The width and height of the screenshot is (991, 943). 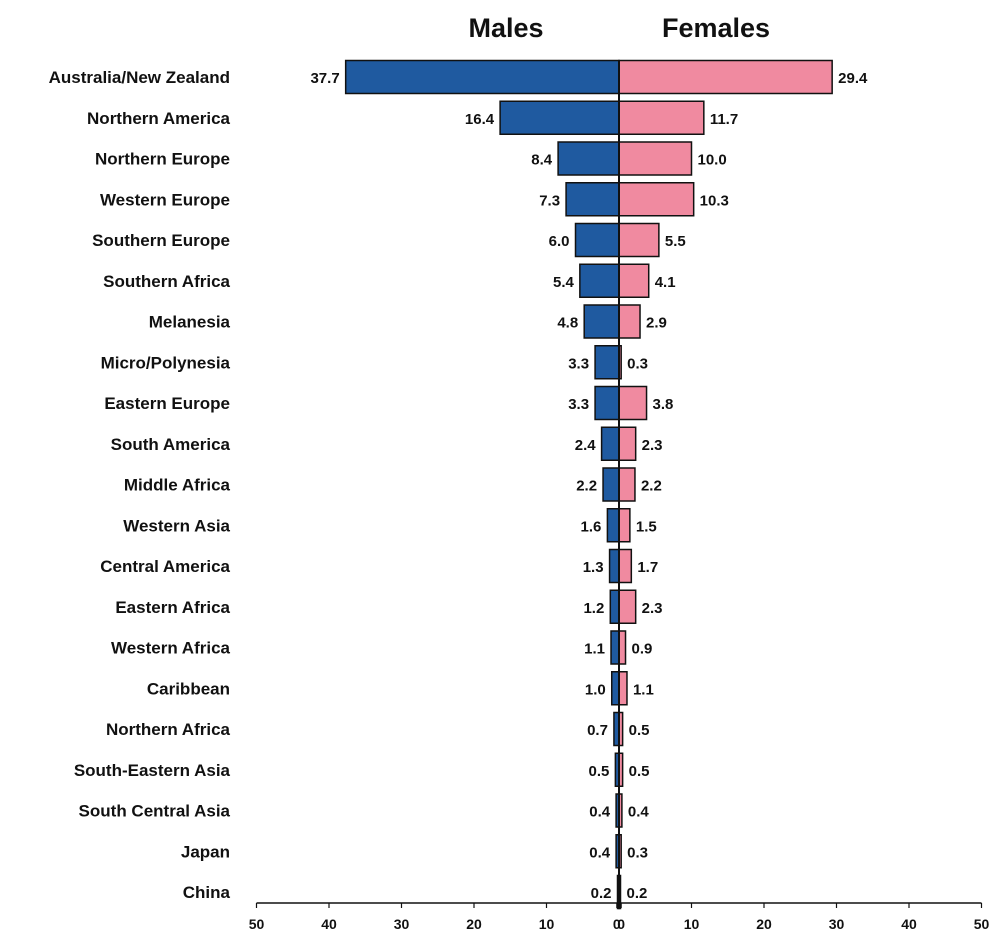 What do you see at coordinates (207, 892) in the screenshot?
I see `category-label: China` at bounding box center [207, 892].